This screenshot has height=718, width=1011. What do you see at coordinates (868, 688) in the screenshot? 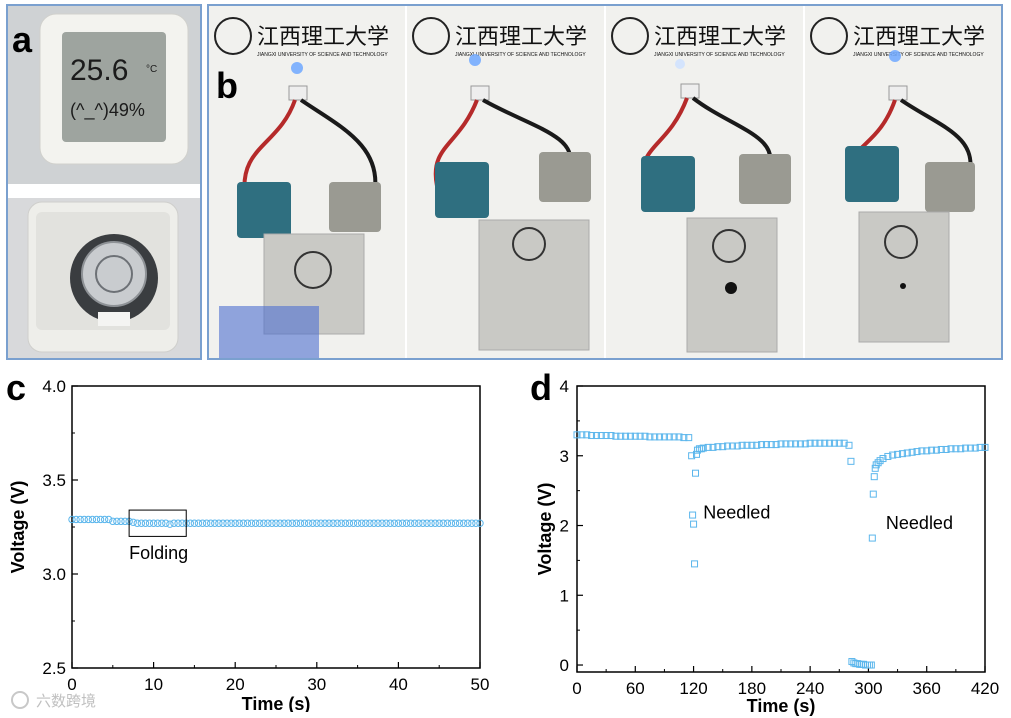
I see `chart-d-xtick-label: 300` at bounding box center [868, 688].